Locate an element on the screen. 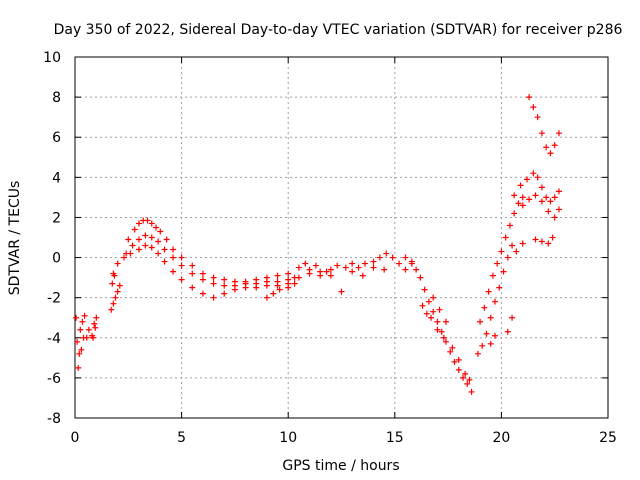 This screenshot has height=480, width=640. y-tick-labels: -8 -6 -4 -2 0 2 4 6 8 10 is located at coordinates (52, 238).